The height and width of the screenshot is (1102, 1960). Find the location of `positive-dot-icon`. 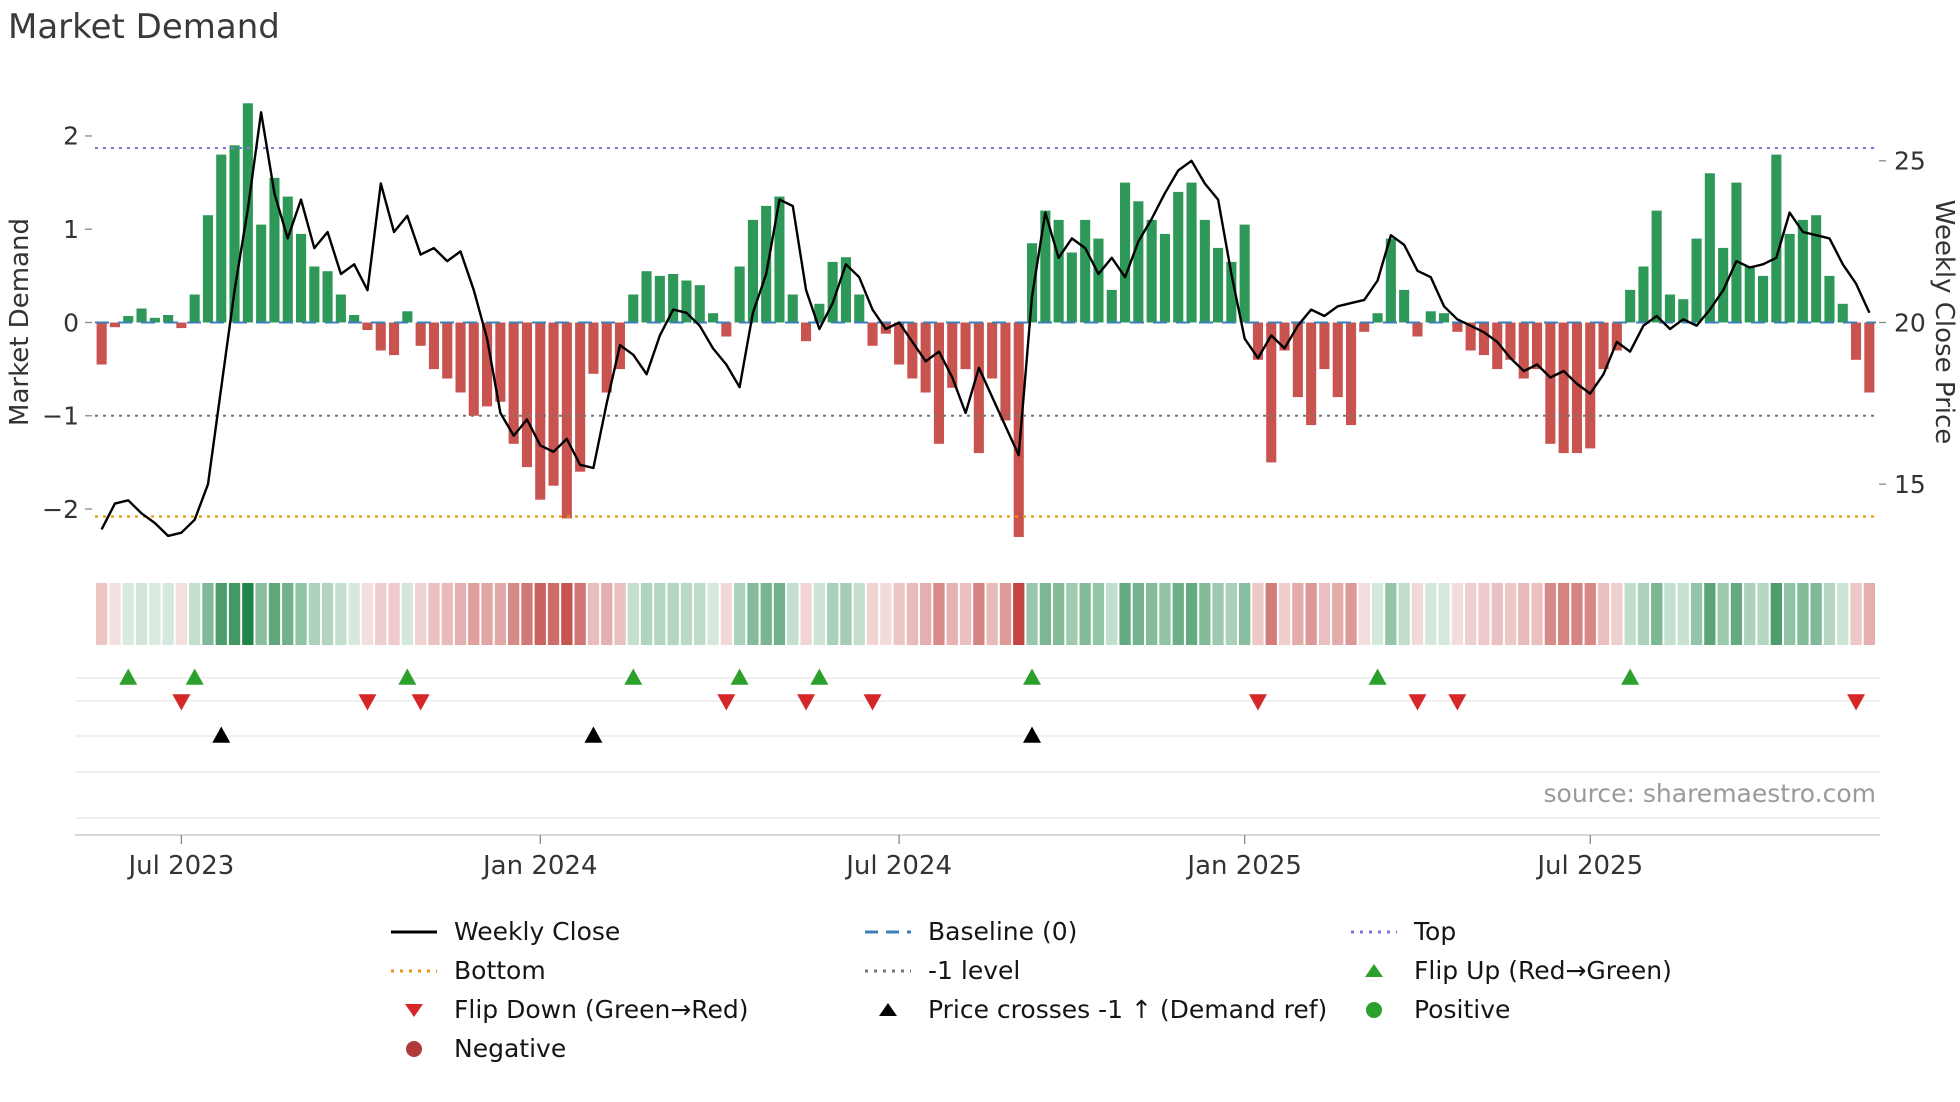

positive-dot-icon is located at coordinates (1374, 1010).